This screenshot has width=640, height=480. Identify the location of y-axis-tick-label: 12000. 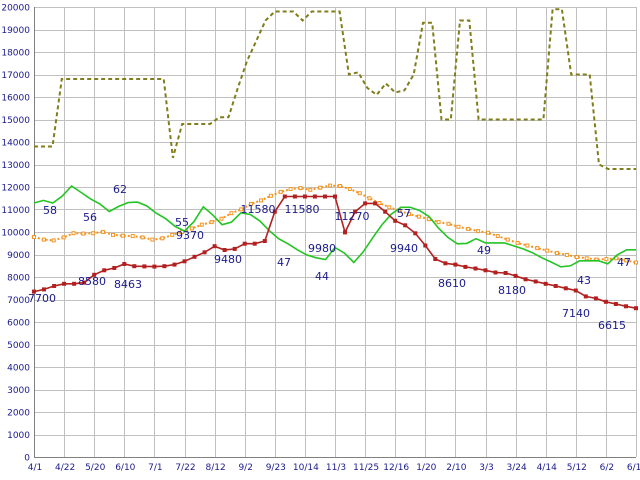
(15, 189).